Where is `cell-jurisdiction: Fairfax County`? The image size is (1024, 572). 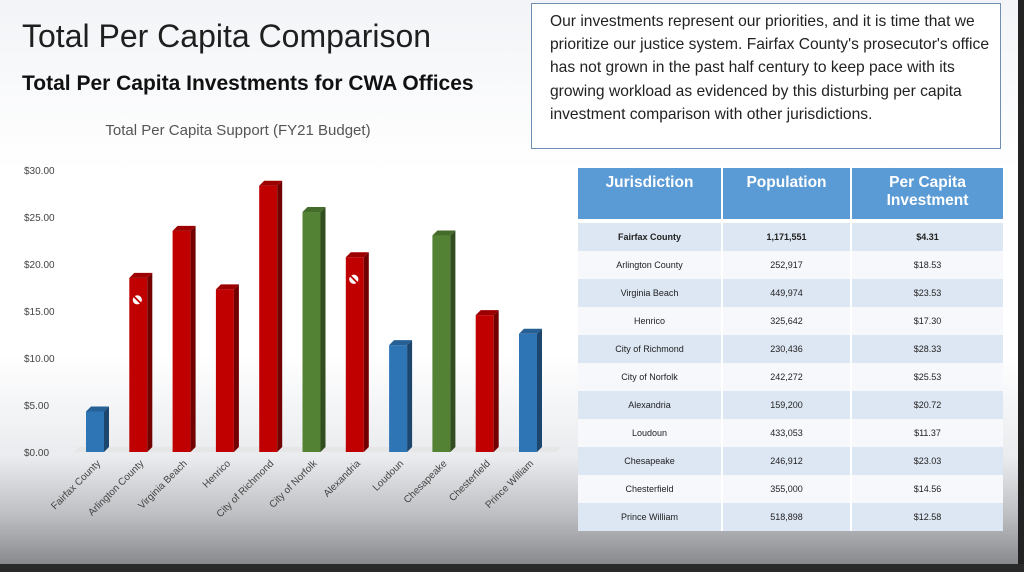 cell-jurisdiction: Fairfax County is located at coordinates (650, 237).